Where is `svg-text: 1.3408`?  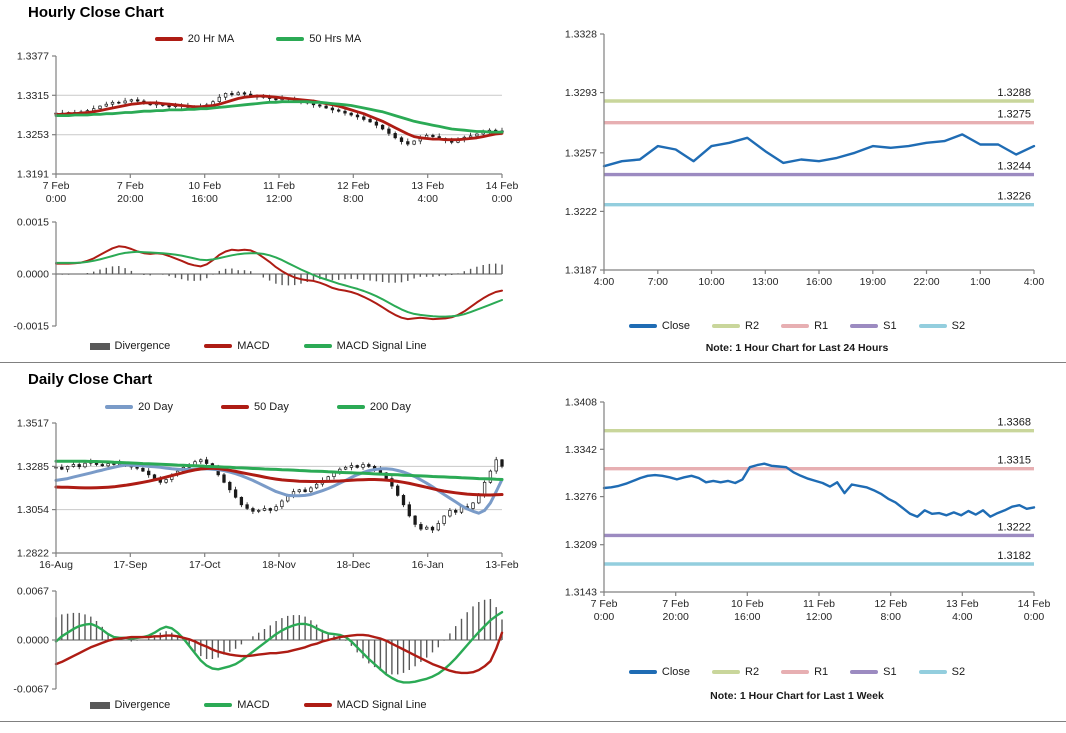 svg-text: 1.3408 is located at coordinates (581, 403).